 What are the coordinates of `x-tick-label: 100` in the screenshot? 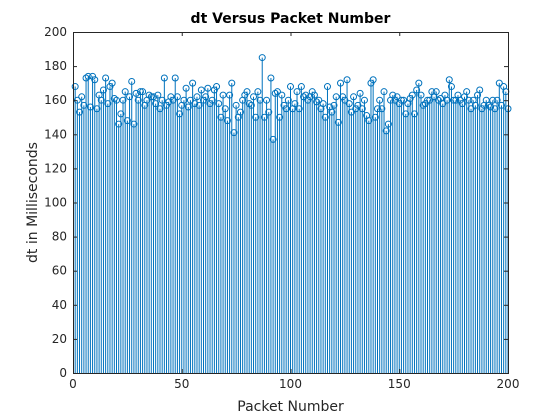 It's located at (290, 384).